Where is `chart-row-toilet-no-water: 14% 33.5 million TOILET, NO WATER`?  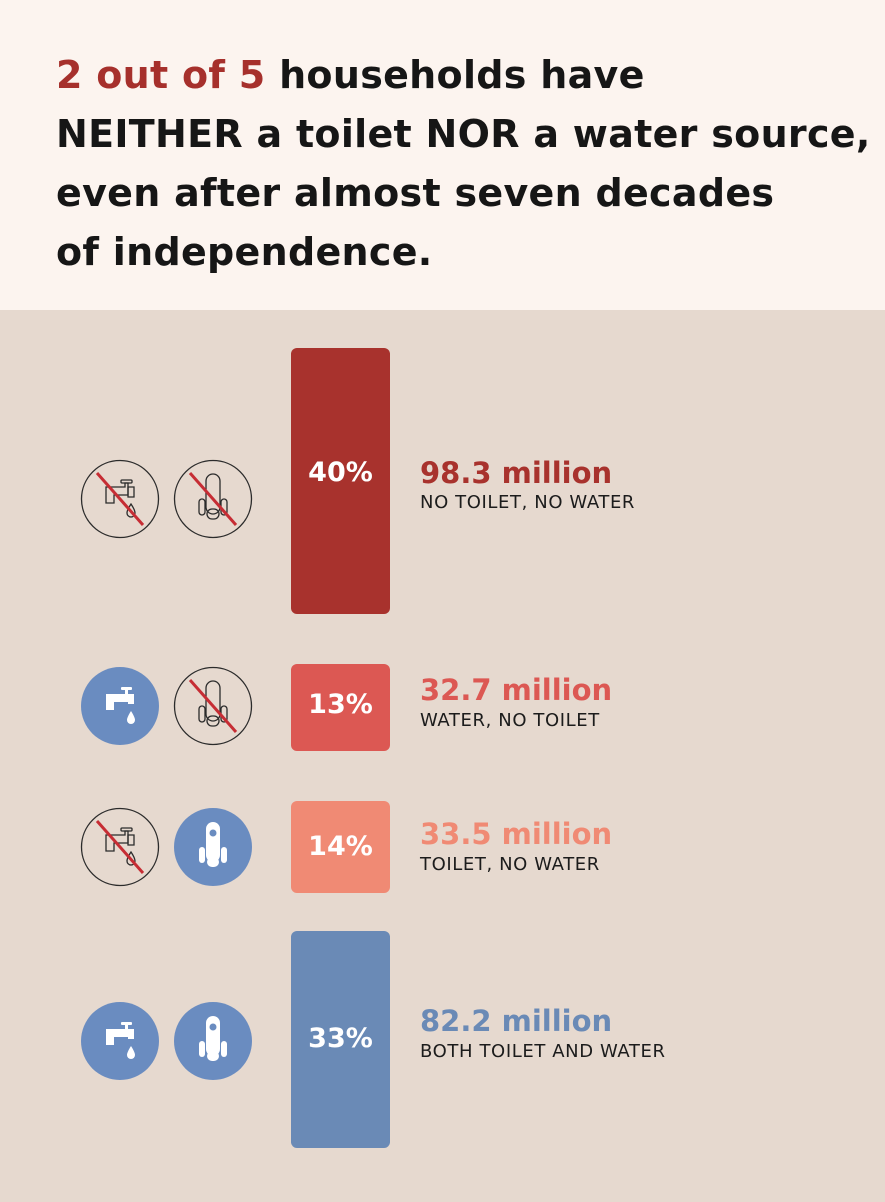
chart-row-toilet-no-water: 14% 33.5 million TOILET, NO WATER is located at coordinates (442, 847).